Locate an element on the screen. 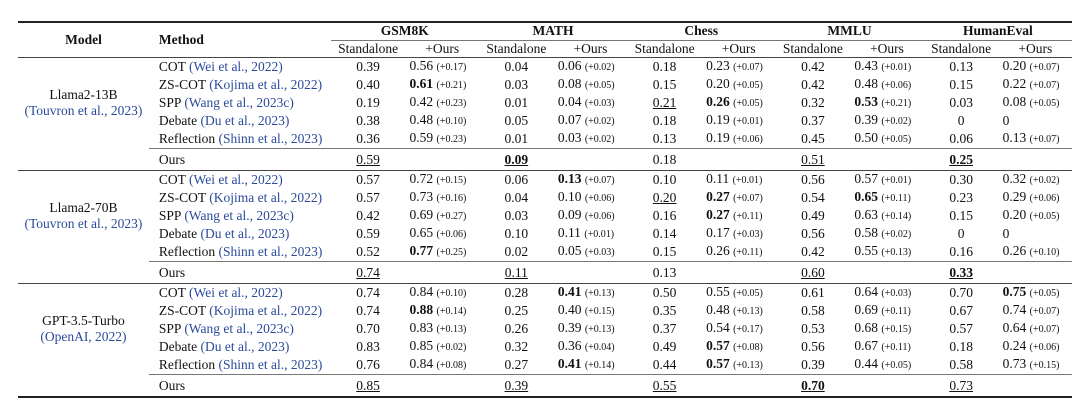 This screenshot has width=1080, height=401. score-cell: 0.49 is located at coordinates (664, 346).